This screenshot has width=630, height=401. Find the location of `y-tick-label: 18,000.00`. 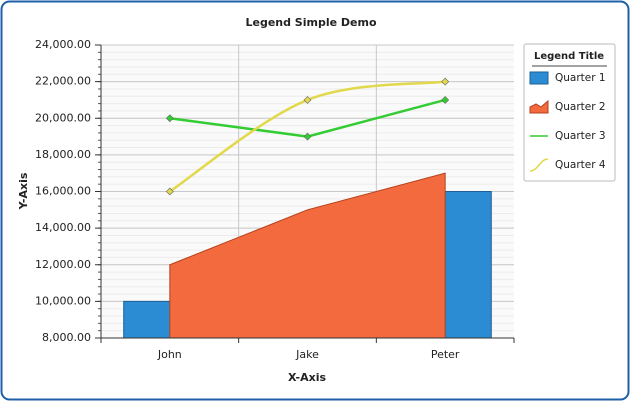

y-tick-label: 18,000.00 is located at coordinates (63, 154).